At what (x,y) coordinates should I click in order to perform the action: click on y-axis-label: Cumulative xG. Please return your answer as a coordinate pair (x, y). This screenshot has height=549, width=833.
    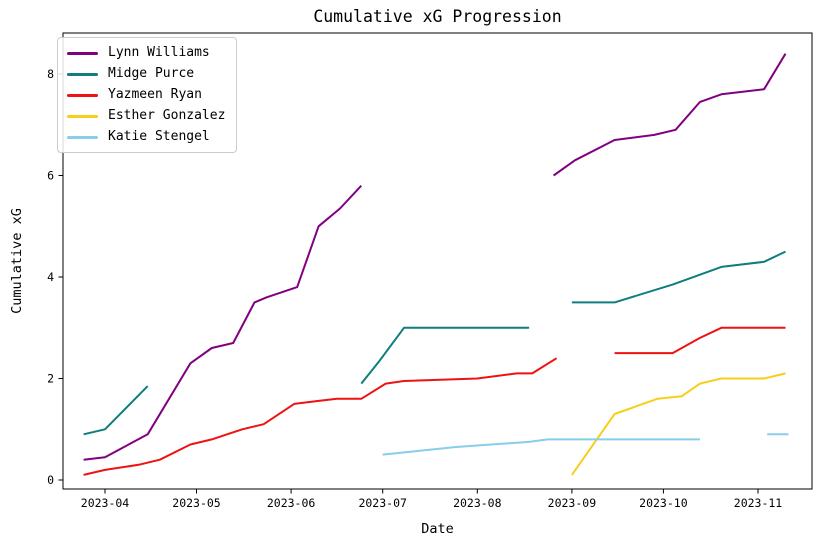
    Looking at the image, I should click on (17, 261).